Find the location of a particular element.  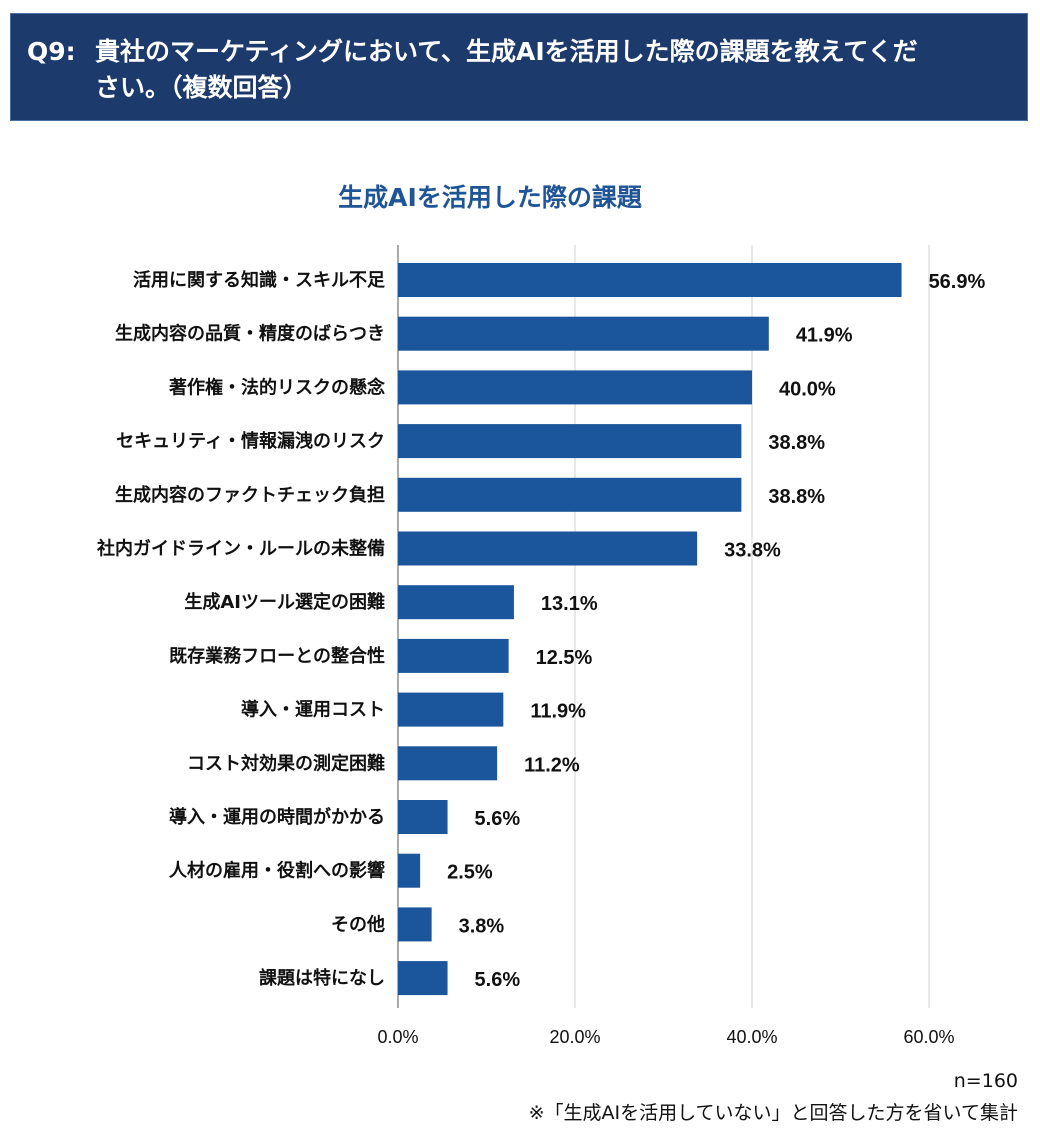

sample-size: n=160 is located at coordinates (985, 1081).